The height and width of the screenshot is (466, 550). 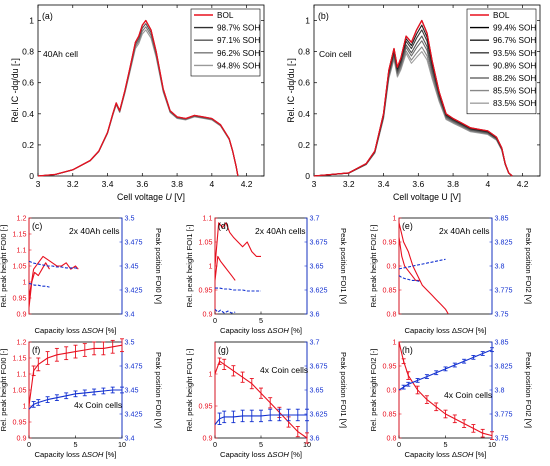 I want to click on panel-label: (b), so click(x=323, y=16).